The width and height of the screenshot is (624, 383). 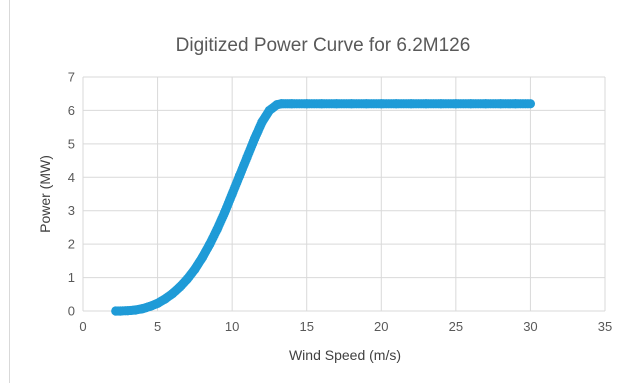 I want to click on chart-title: Digitized Power Curve for 6.2M126, so click(x=323, y=45).